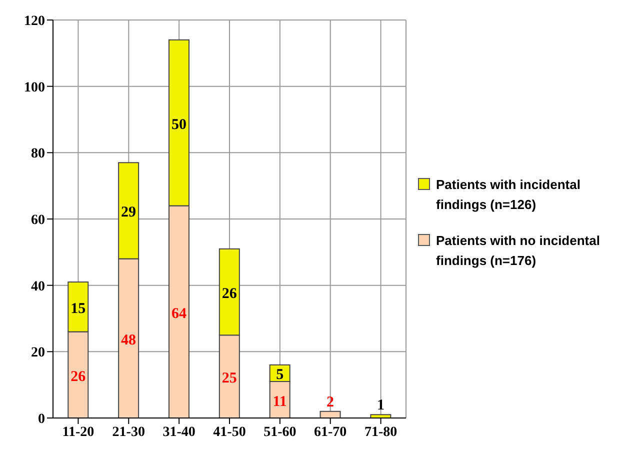  I want to click on data-label: 64, so click(179, 314).